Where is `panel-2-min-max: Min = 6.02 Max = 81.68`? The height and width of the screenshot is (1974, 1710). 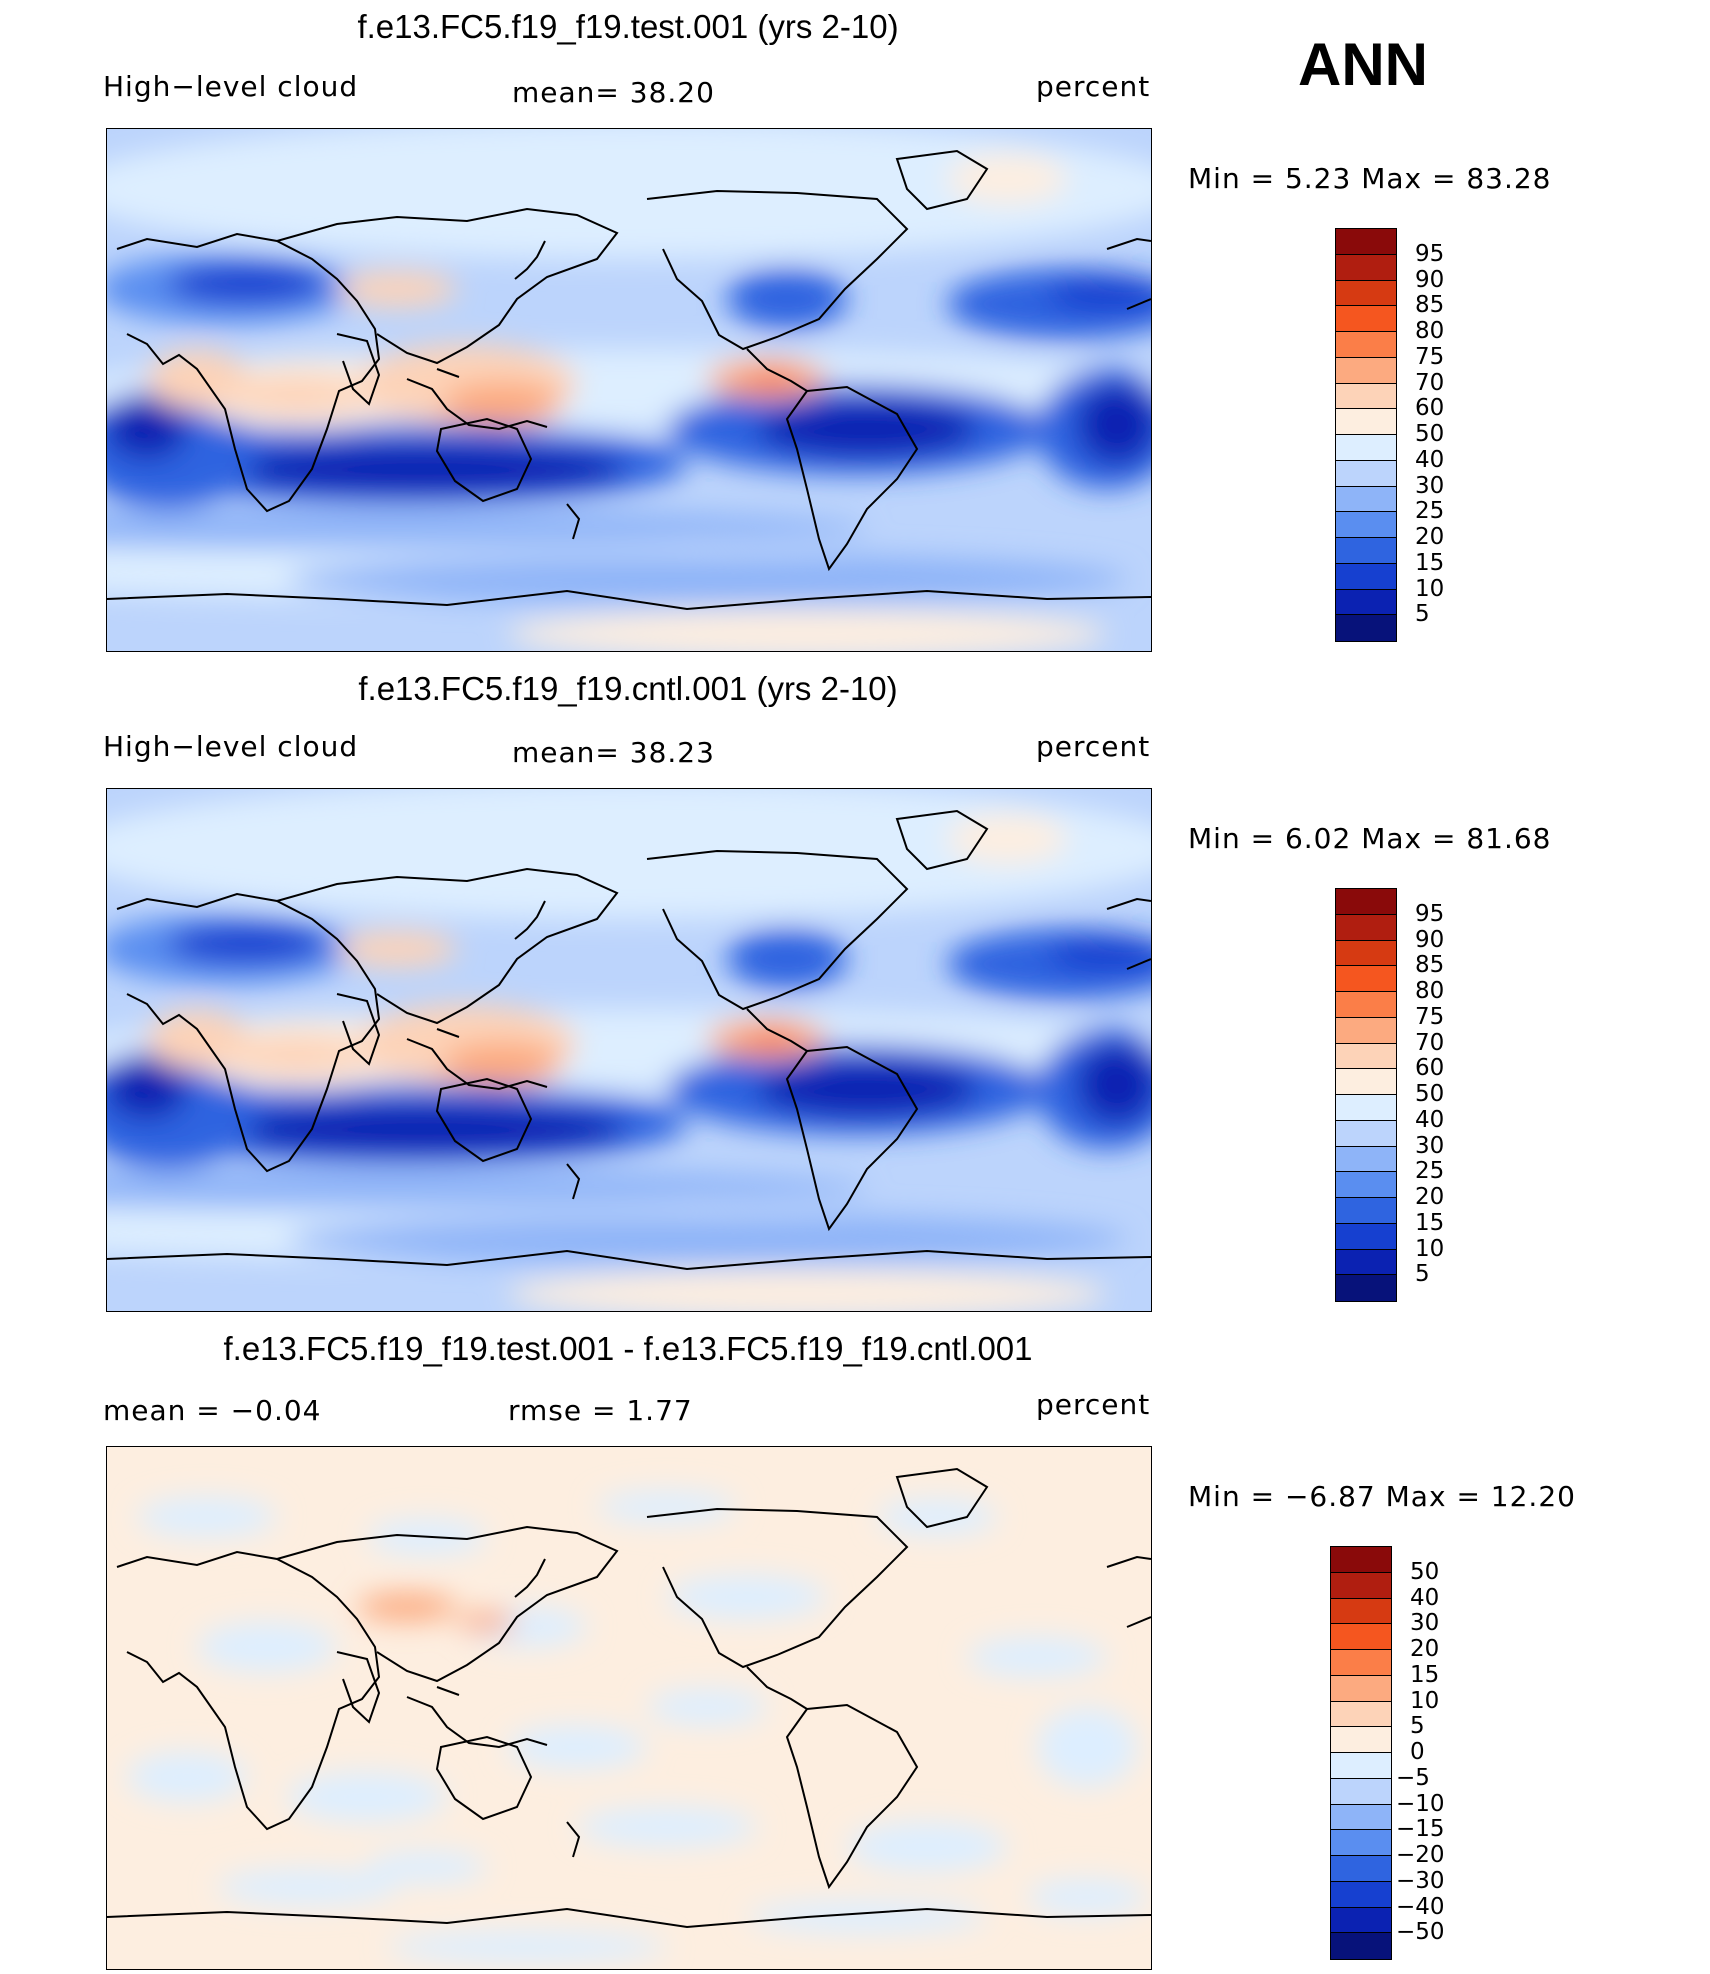
panel-2-min-max: Min = 6.02 Max = 81.68 is located at coordinates (1370, 838).